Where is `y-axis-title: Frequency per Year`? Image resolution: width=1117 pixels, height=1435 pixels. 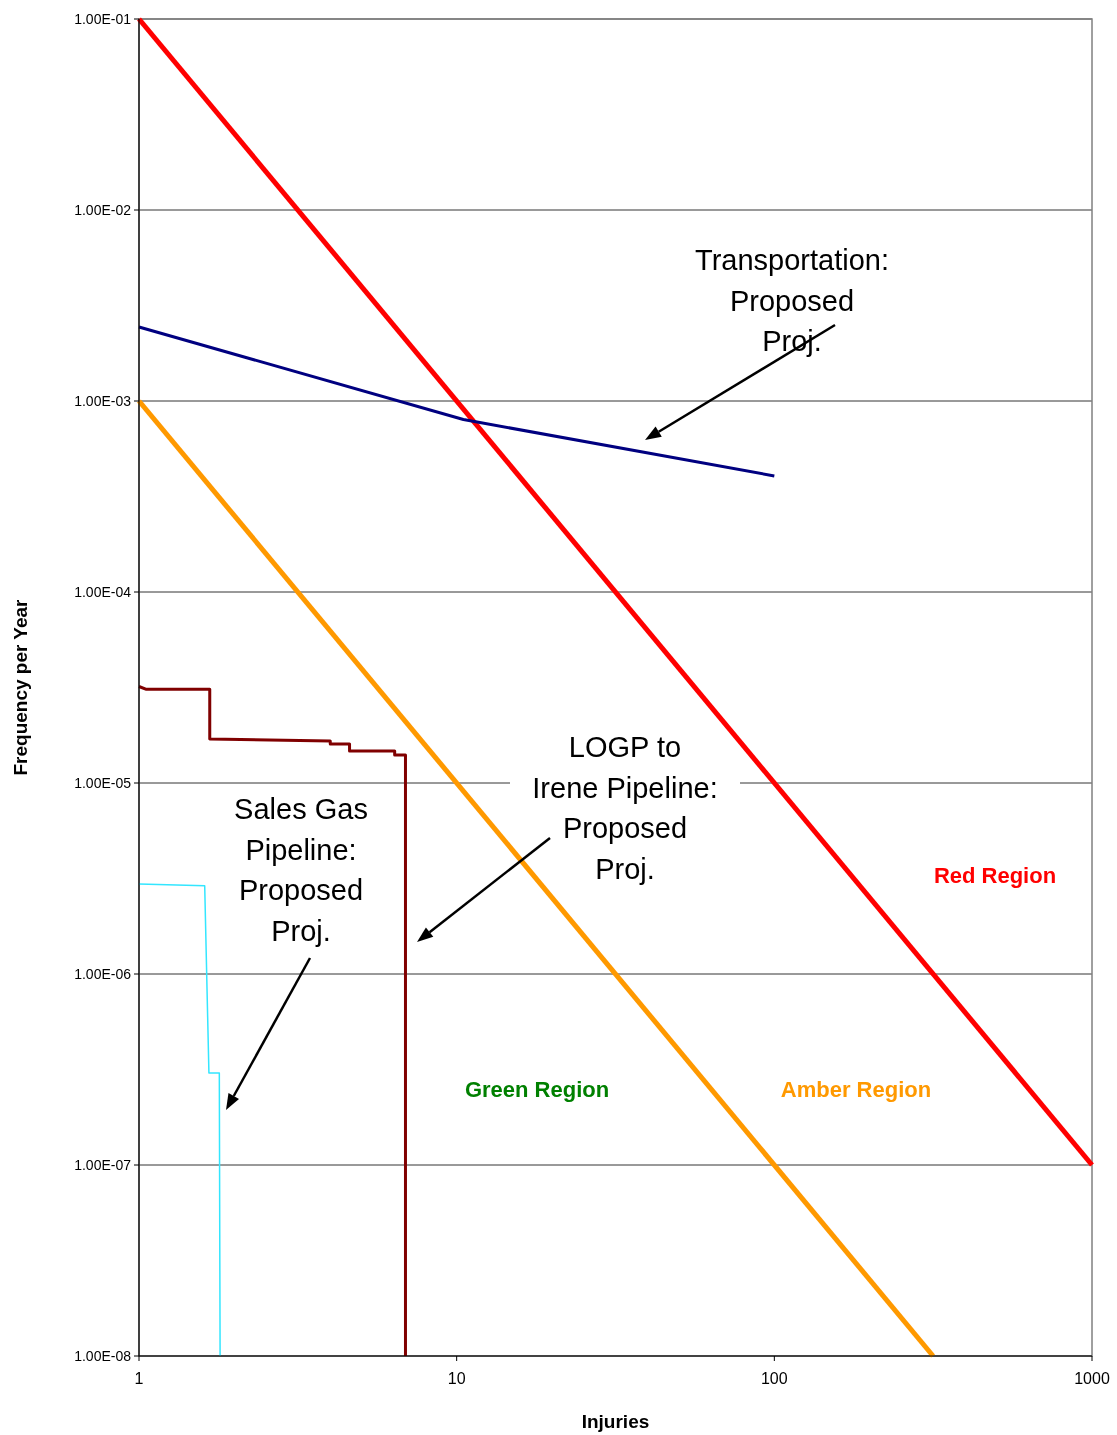 y-axis-title: Frequency per Year is located at coordinates (20, 687).